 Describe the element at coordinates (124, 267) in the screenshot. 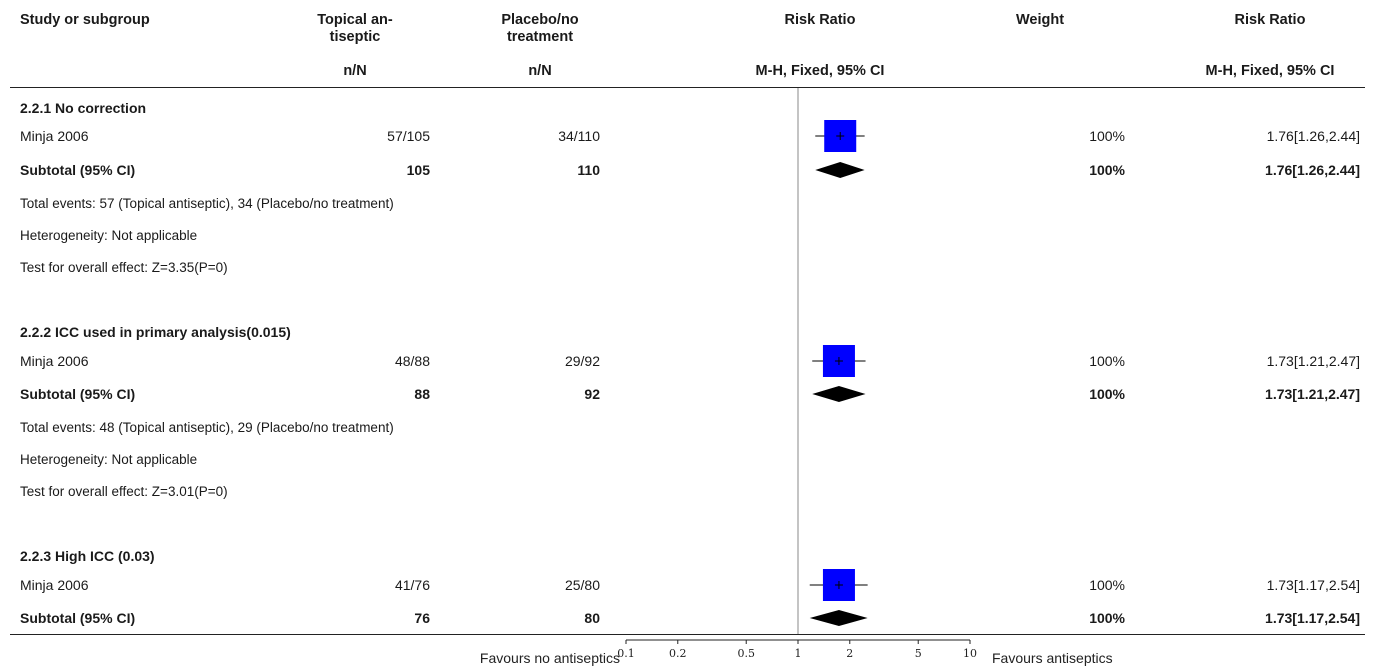

I see `overall-effect-test: Test for overall effect: Z=3.35(P=0)` at that location.